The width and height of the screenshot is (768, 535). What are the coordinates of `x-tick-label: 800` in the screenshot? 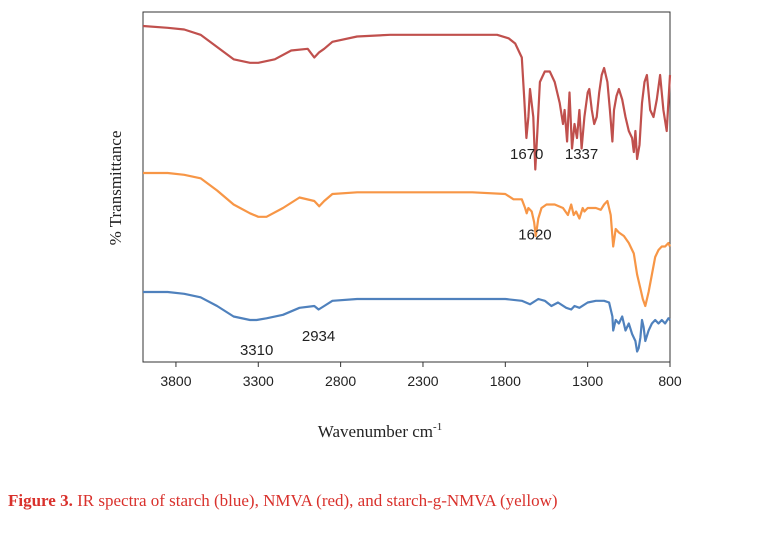 It's located at (670, 381).